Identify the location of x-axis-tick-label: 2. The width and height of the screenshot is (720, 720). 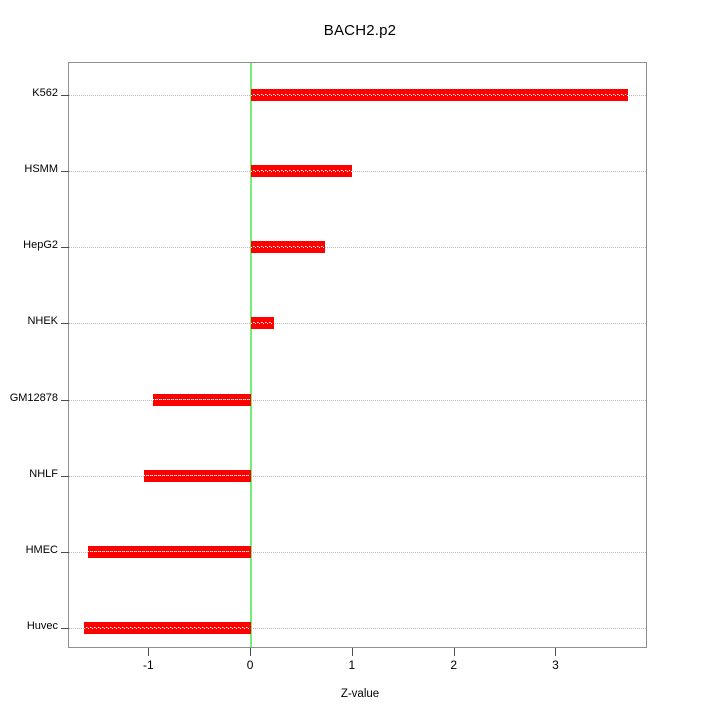
(453, 665).